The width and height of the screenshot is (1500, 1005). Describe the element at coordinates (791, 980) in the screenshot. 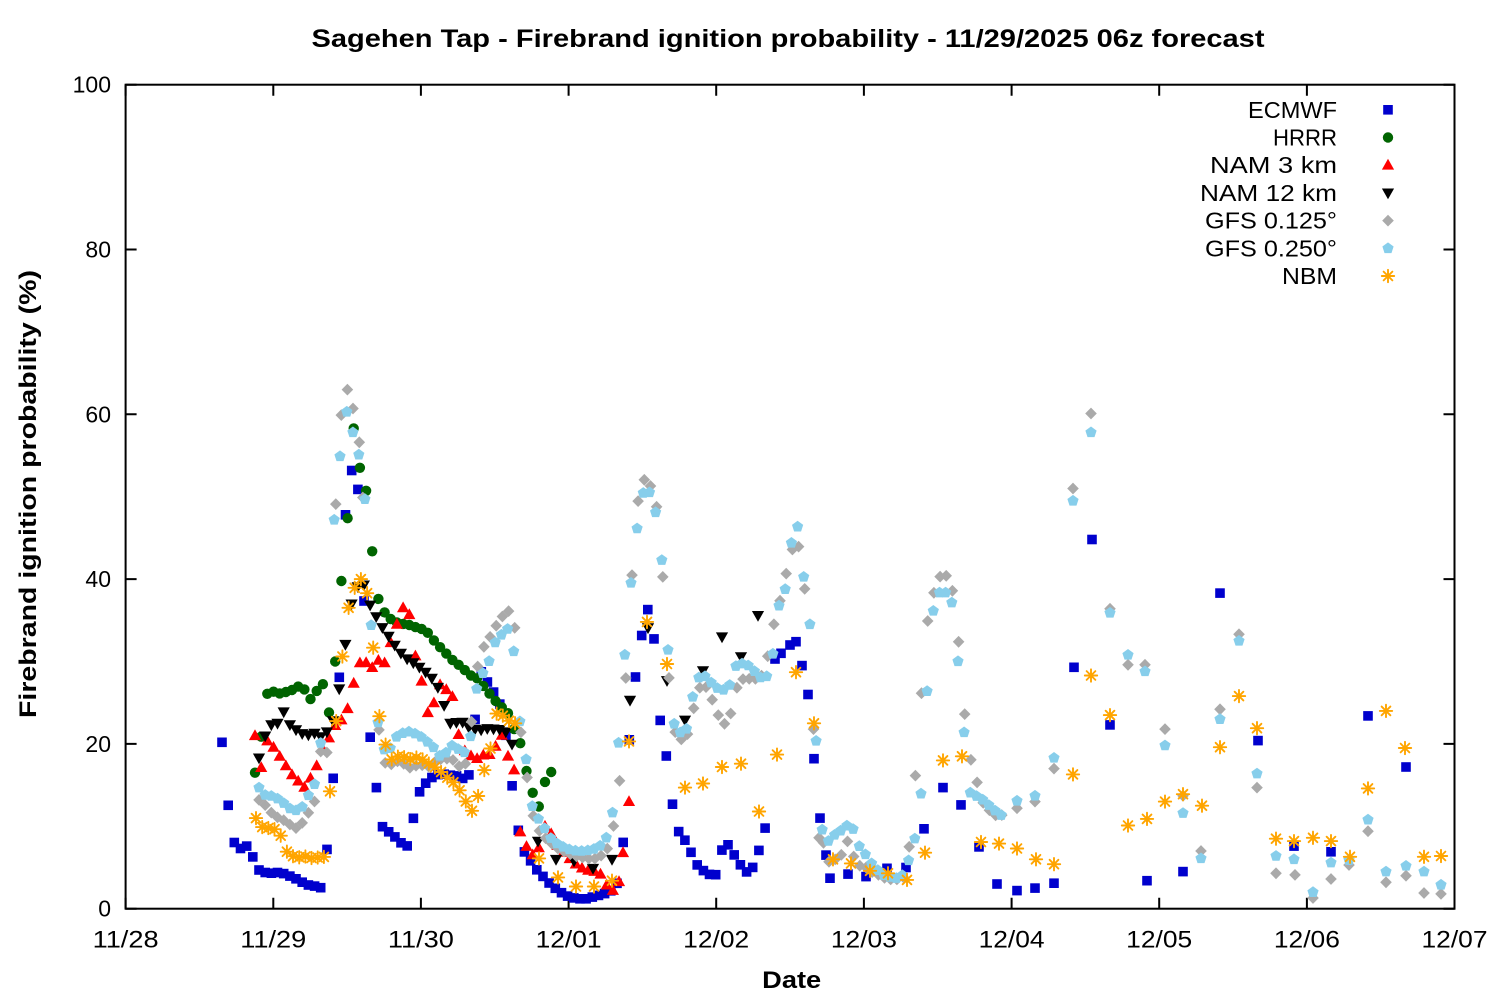

I see `svg-text: Date` at that location.